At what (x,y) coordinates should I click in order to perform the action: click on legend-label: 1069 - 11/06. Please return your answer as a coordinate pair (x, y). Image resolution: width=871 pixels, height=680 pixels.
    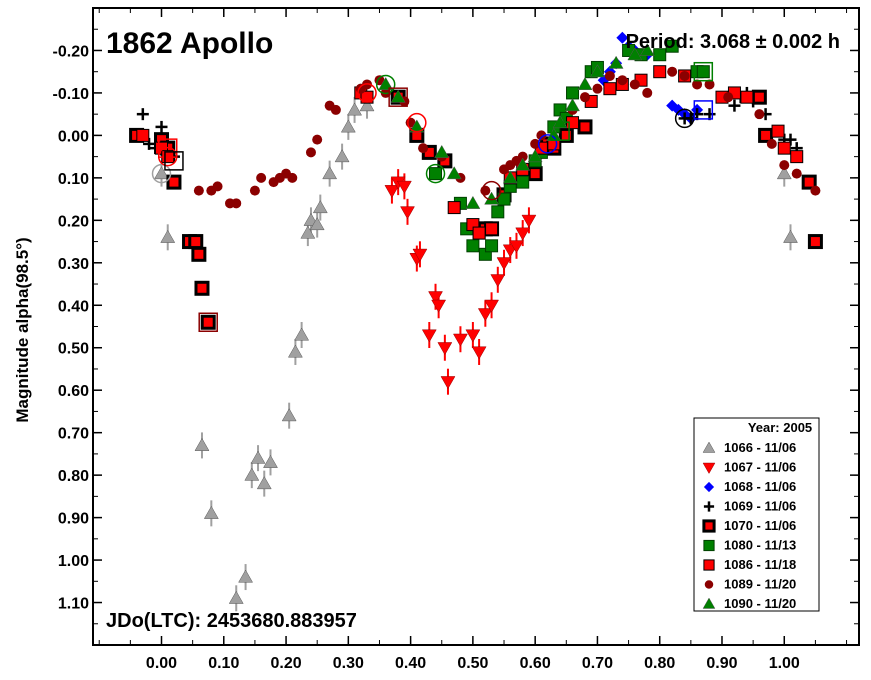
    Looking at the image, I should click on (760, 506).